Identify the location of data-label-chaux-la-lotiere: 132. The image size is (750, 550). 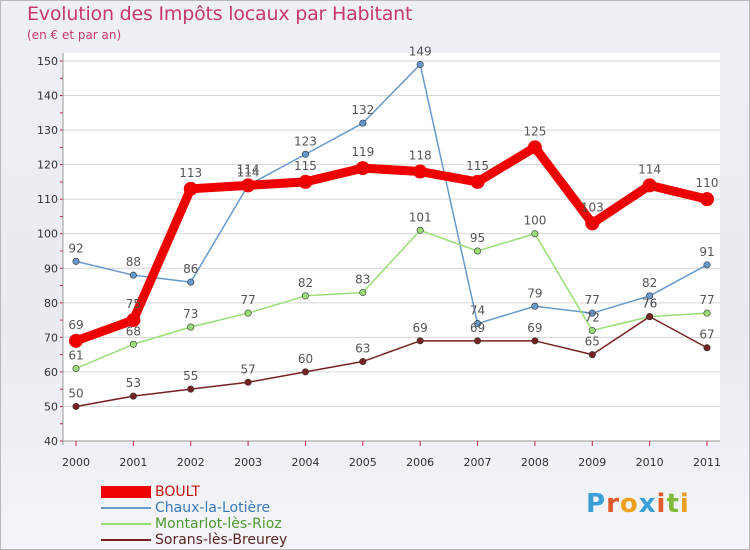
(362, 110).